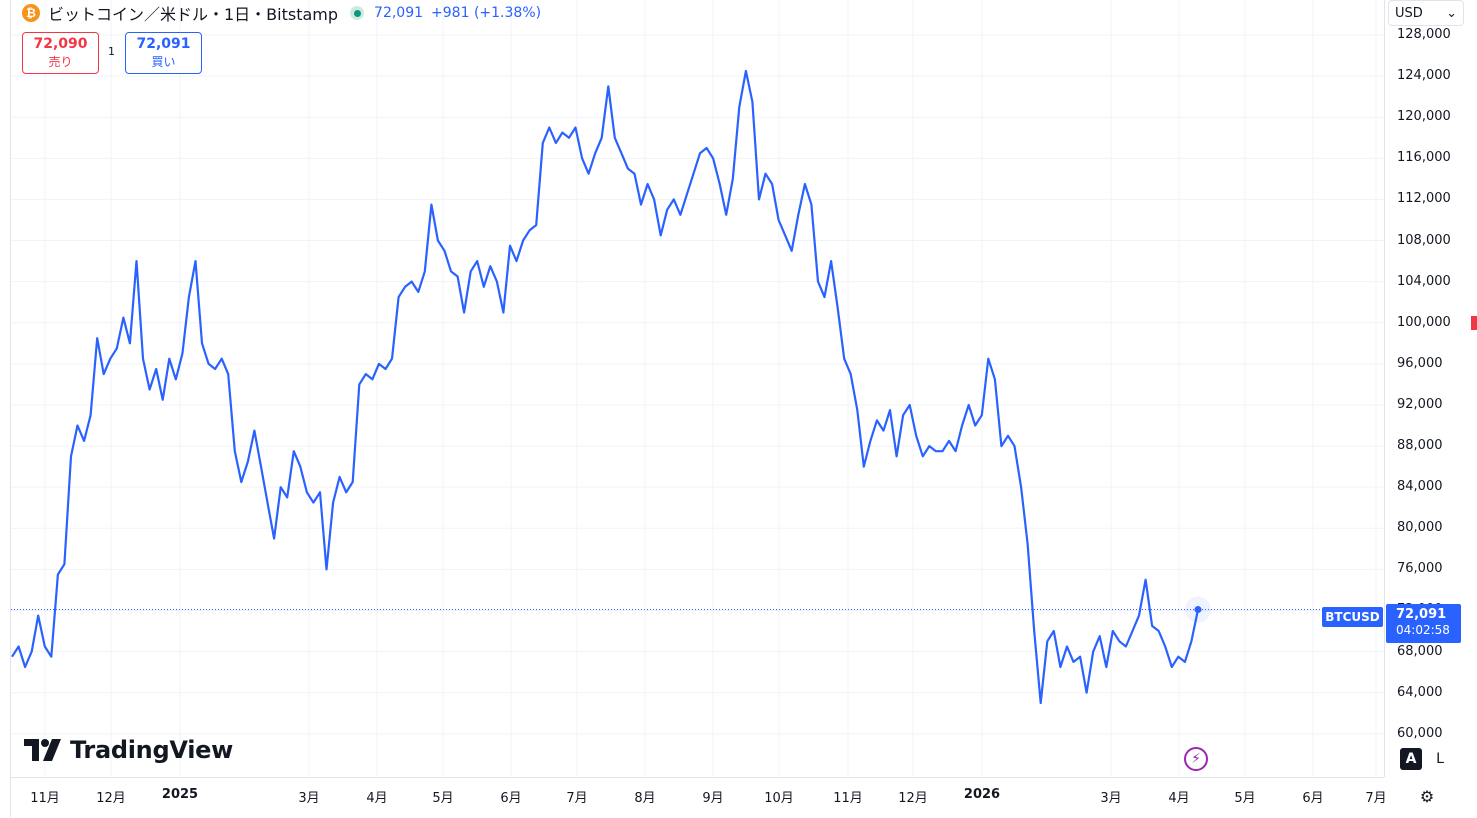 Image resolution: width=1477 pixels, height=818 pixels. I want to click on time-tick-label: 10月, so click(779, 798).